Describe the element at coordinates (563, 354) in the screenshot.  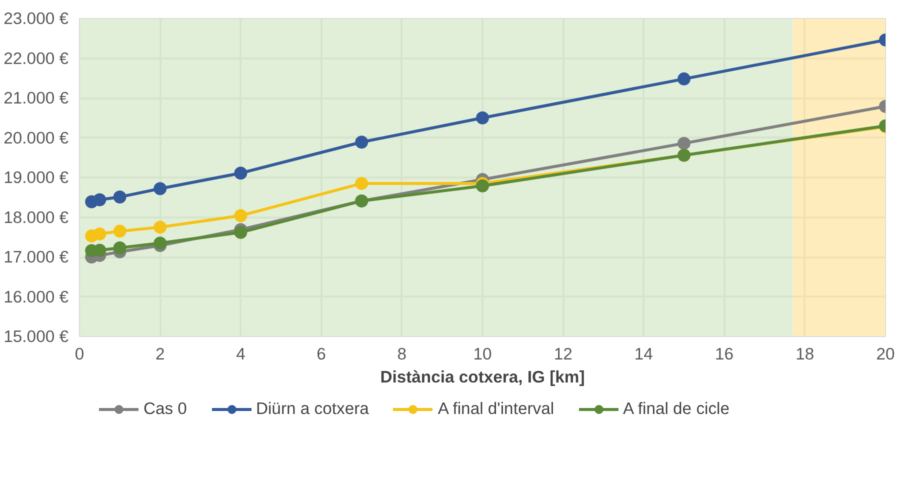
I see `x-tick-label: 12` at that location.